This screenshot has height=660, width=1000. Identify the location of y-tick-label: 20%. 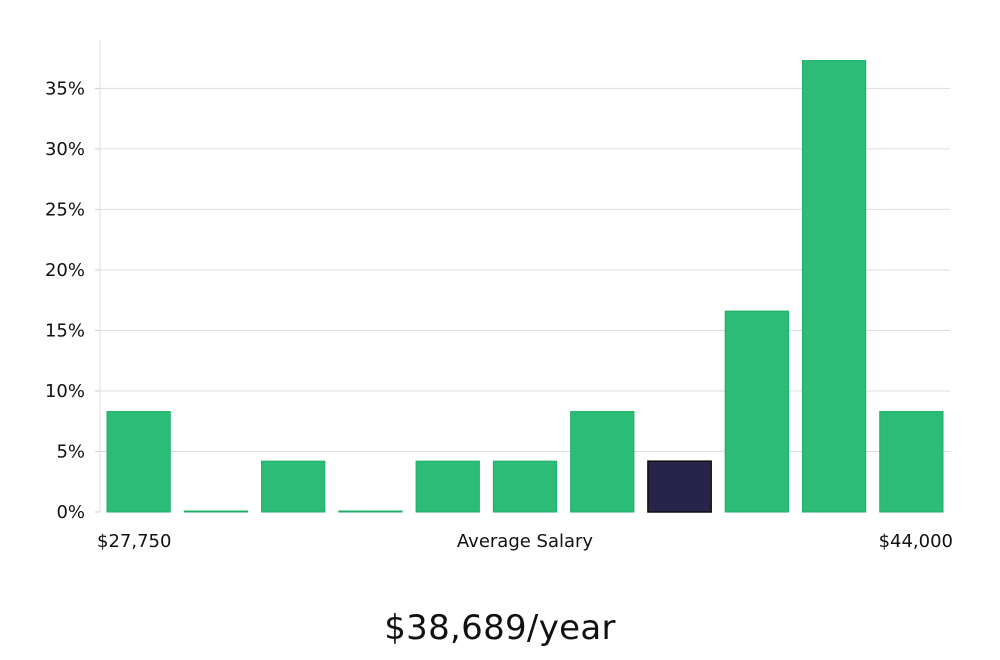
(65, 270).